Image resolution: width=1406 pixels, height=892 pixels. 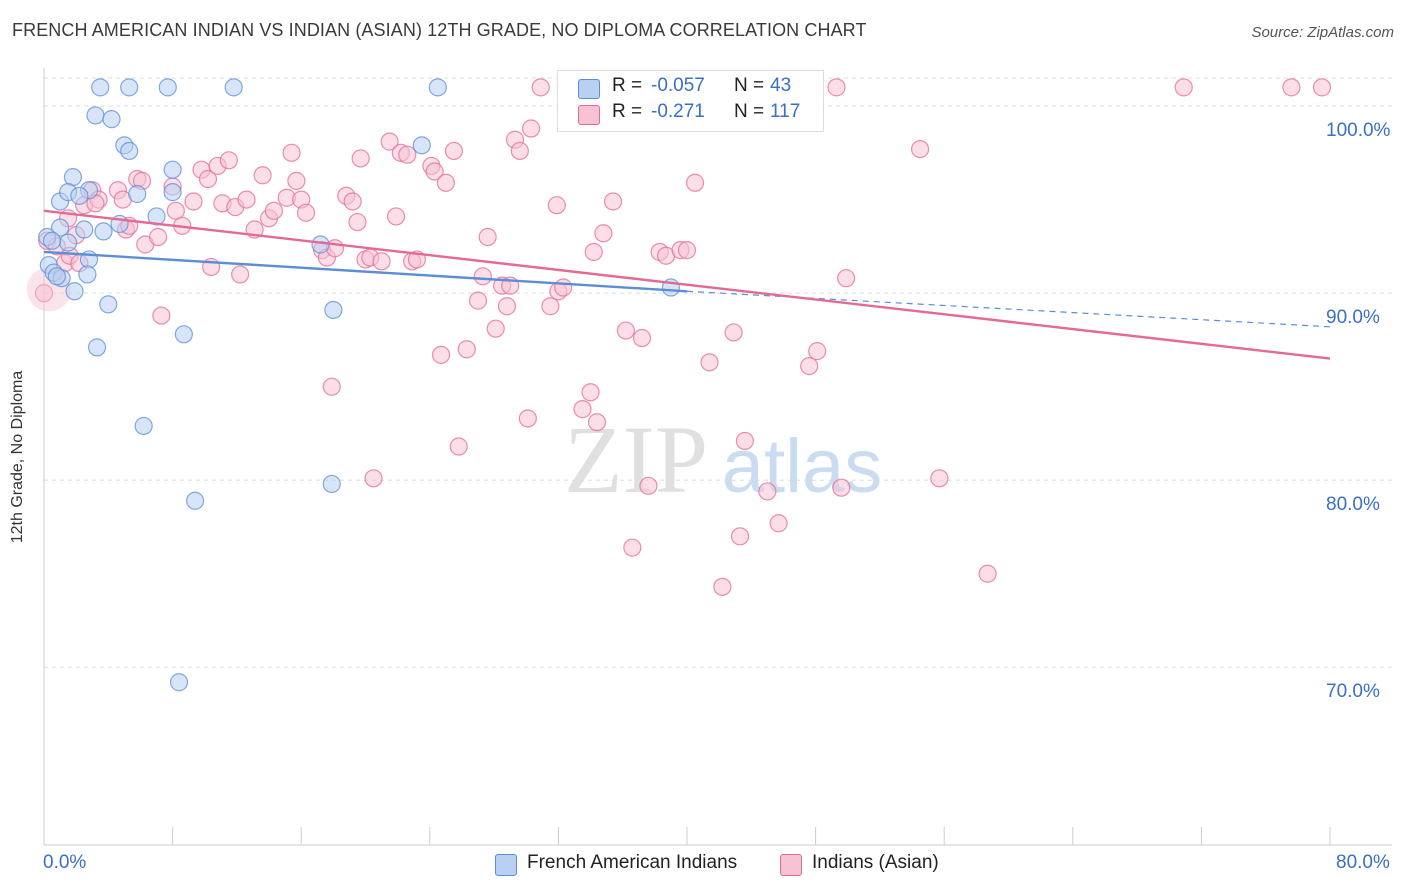 What do you see at coordinates (65, 862) in the screenshot?
I see `x-tick-label-min: 0.0%` at bounding box center [65, 862].